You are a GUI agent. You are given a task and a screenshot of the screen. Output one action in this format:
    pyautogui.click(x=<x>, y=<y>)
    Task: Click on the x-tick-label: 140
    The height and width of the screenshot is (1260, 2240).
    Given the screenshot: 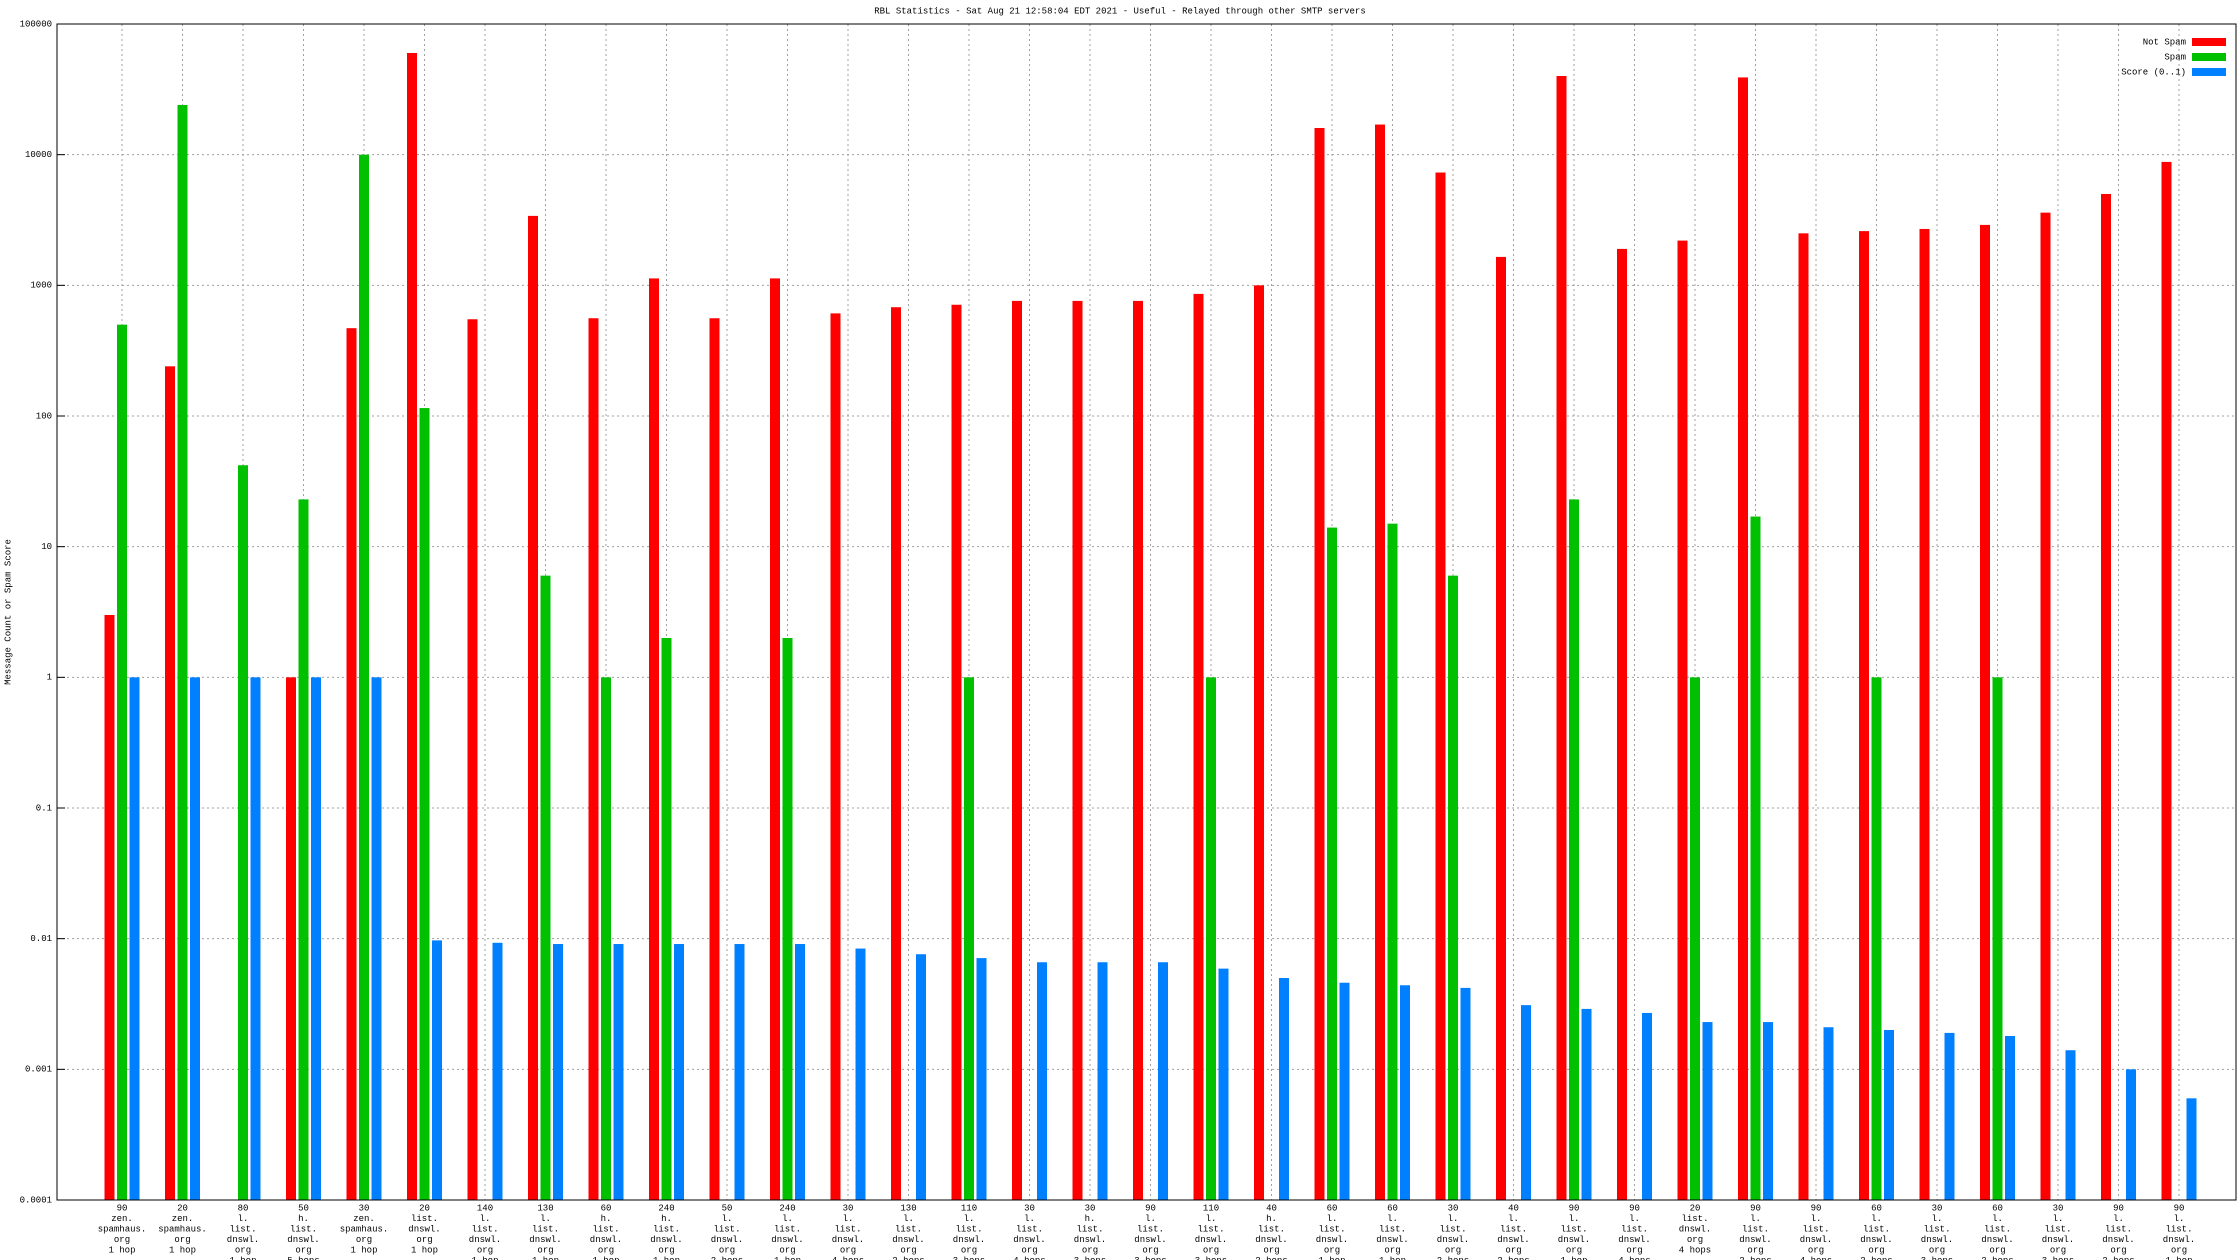 What is the action you would take?
    pyautogui.click(x=485, y=1208)
    